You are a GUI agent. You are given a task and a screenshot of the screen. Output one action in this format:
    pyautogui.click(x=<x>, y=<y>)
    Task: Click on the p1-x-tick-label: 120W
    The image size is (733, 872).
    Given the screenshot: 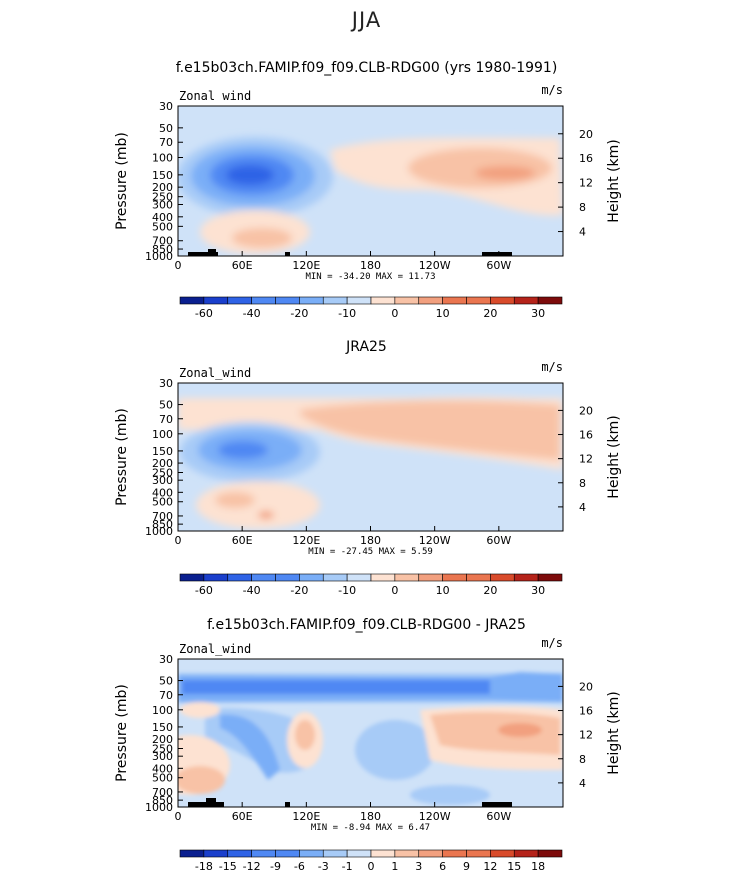 What is the action you would take?
    pyautogui.click(x=435, y=265)
    